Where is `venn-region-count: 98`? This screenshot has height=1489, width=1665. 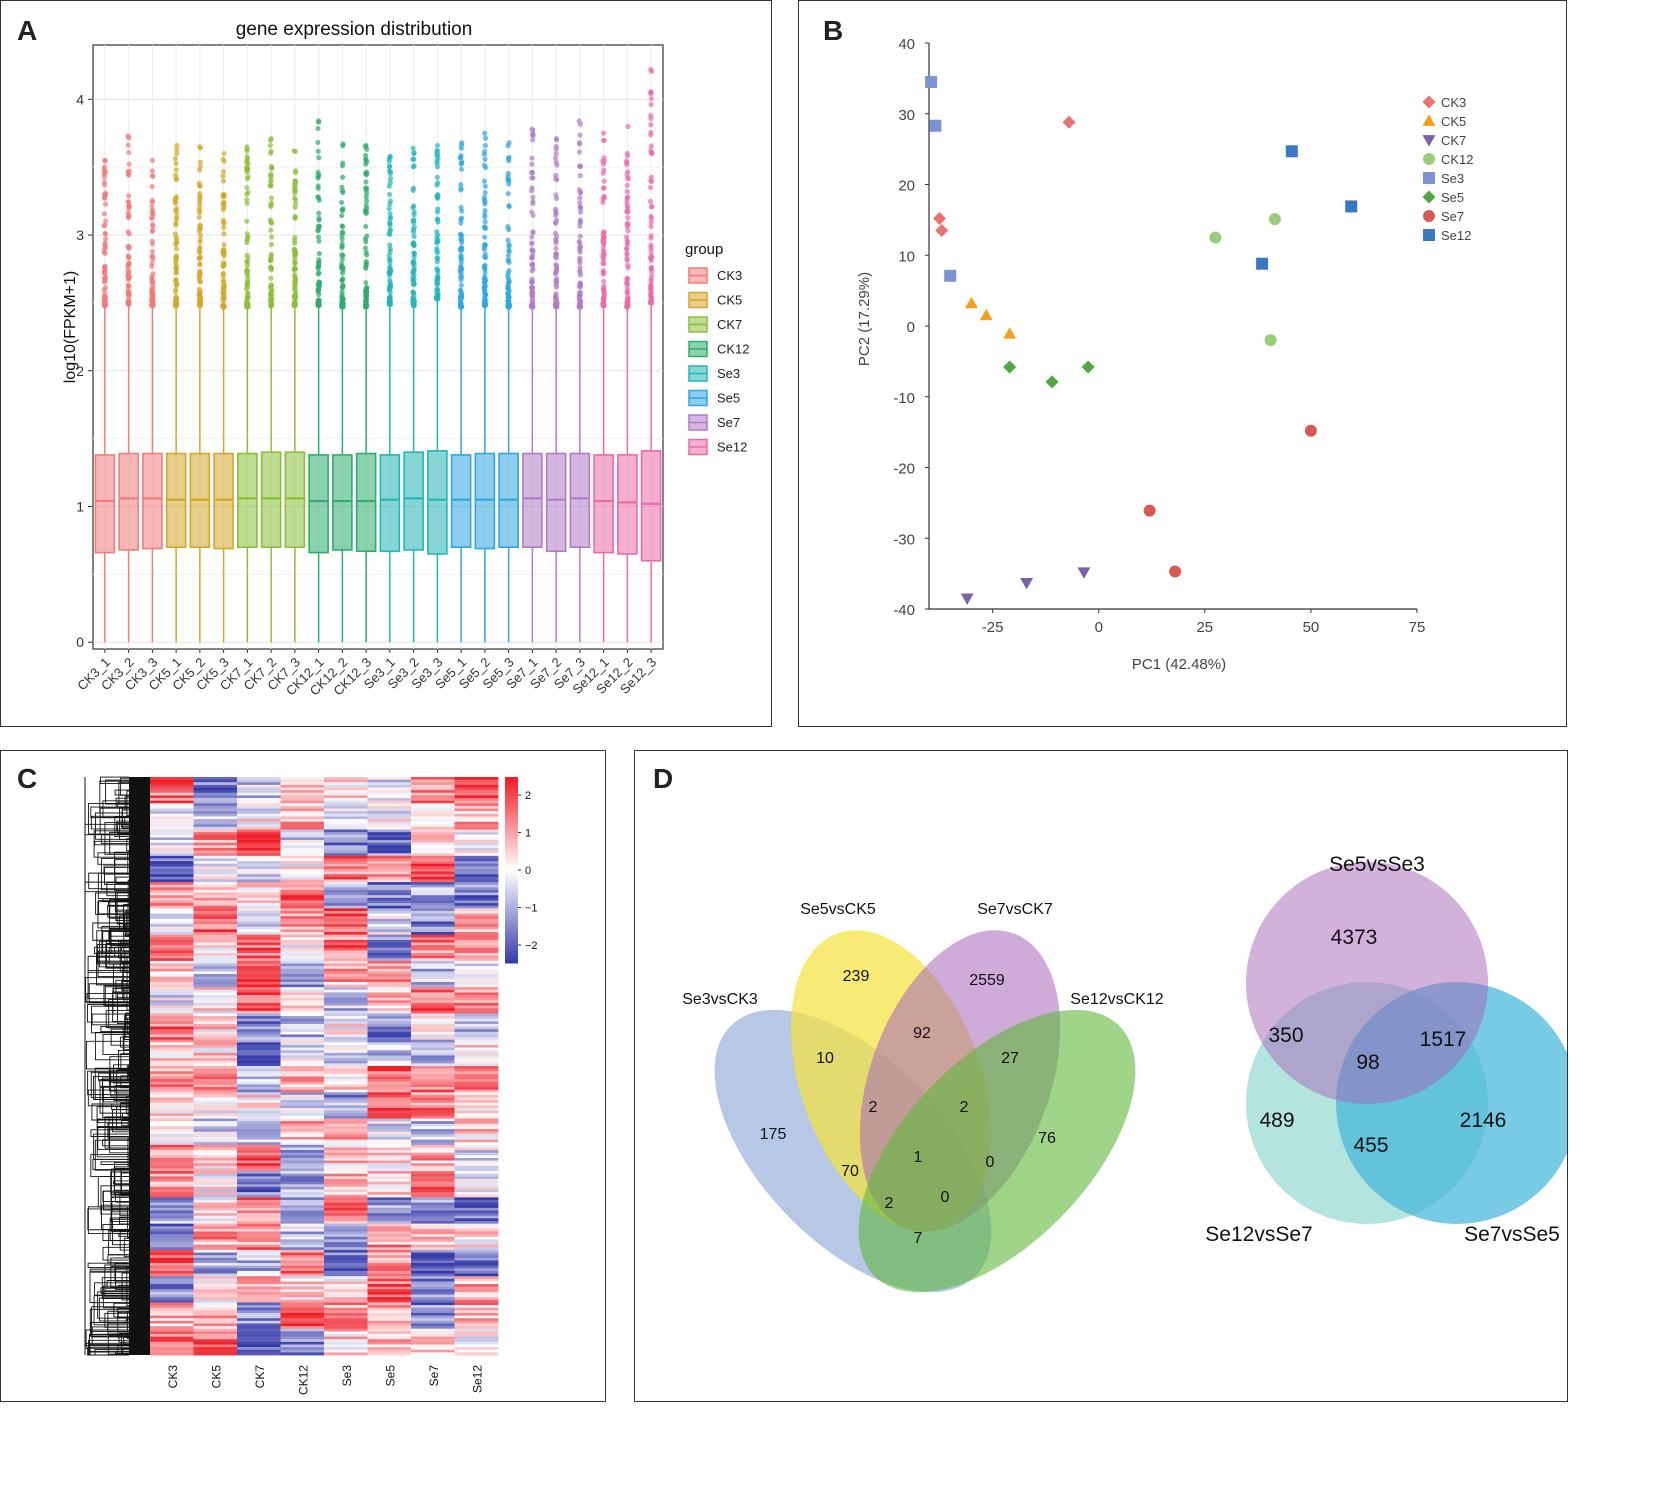
venn-region-count: 98 is located at coordinates (1367, 1062).